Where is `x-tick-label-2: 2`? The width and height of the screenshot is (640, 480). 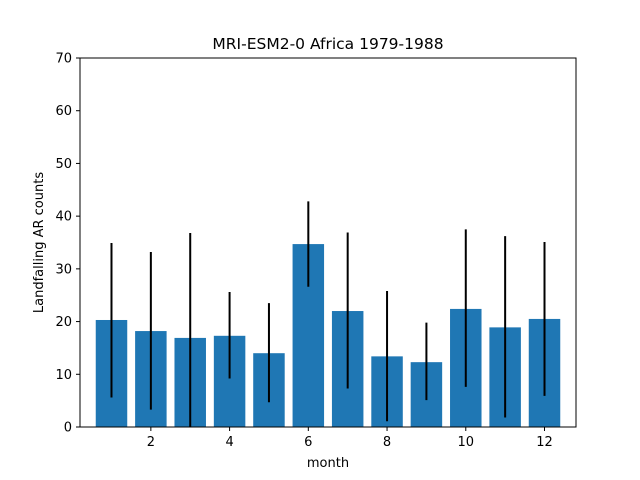 x-tick-label-2: 2 is located at coordinates (151, 442).